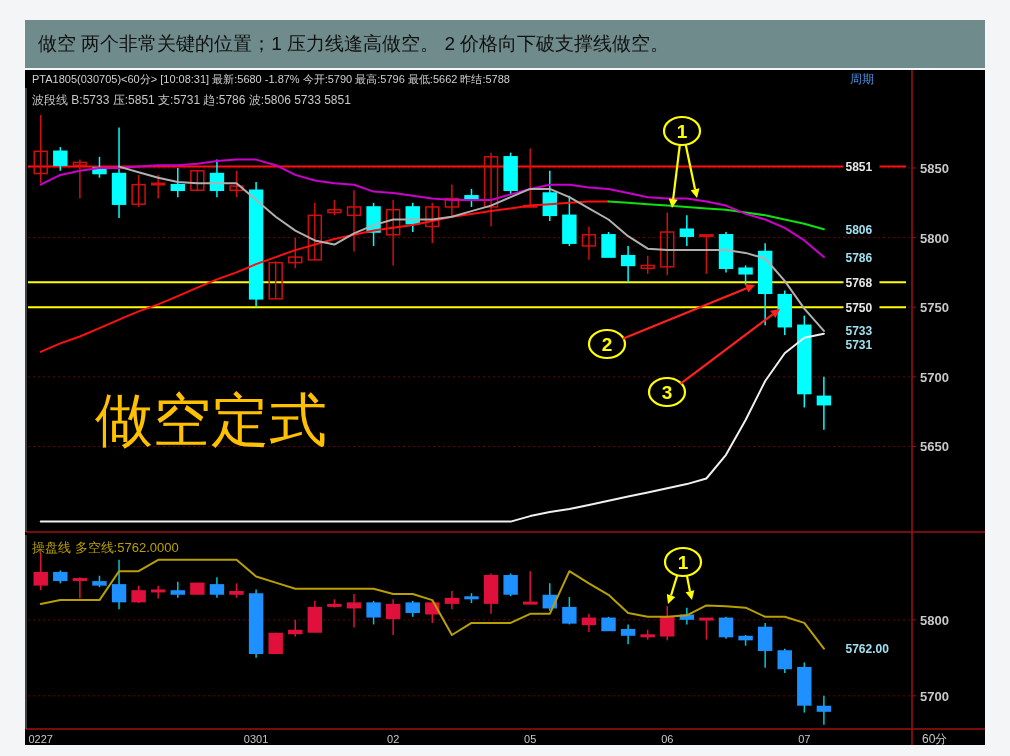  What do you see at coordinates (859, 282) in the screenshot?
I see `ref-line-label: 5768` at bounding box center [859, 282].